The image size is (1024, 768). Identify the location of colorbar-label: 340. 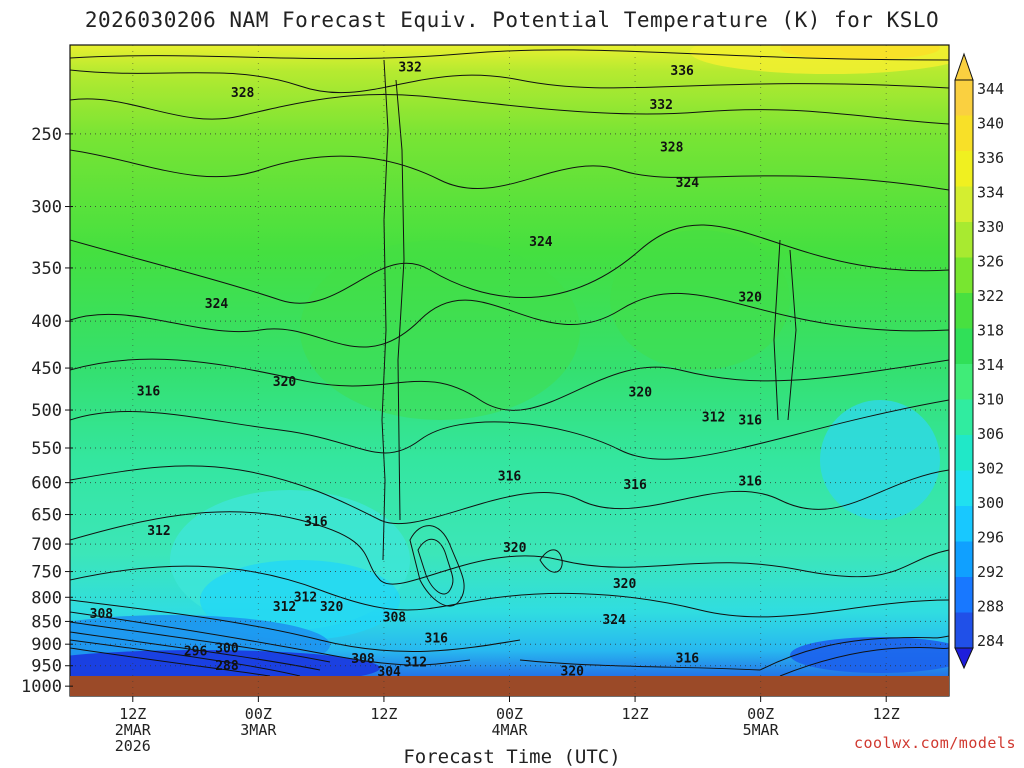
(990, 124).